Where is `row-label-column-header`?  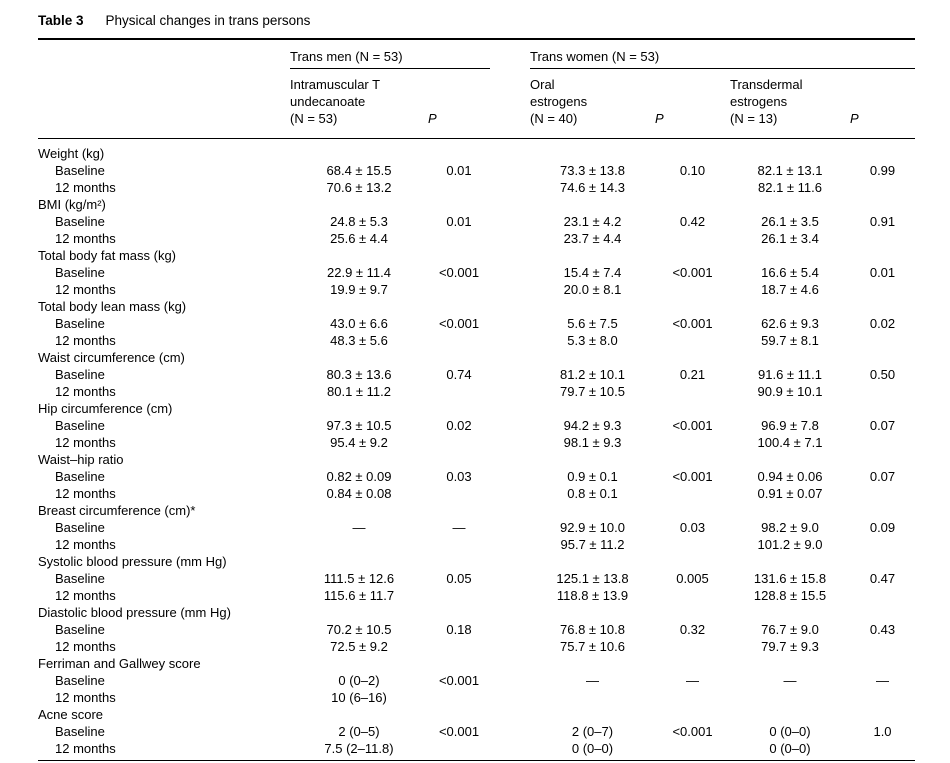
row-label-column-header is located at coordinates (164, 54).